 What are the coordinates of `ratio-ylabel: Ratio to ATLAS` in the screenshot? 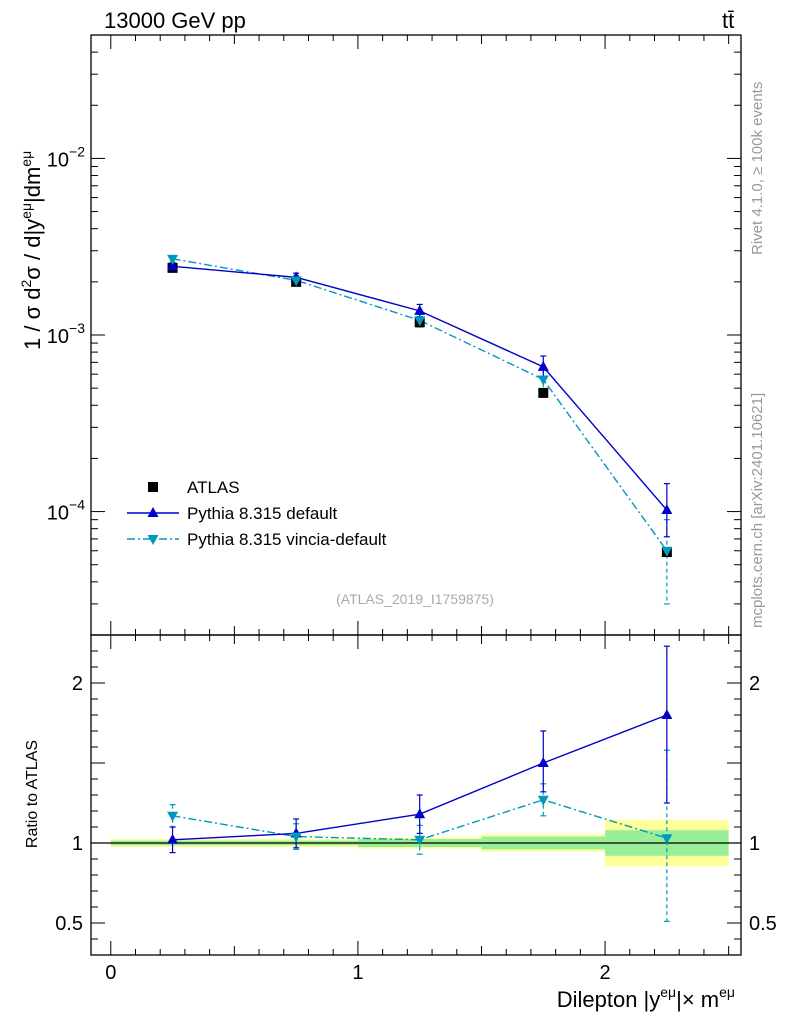 It's located at (32, 794).